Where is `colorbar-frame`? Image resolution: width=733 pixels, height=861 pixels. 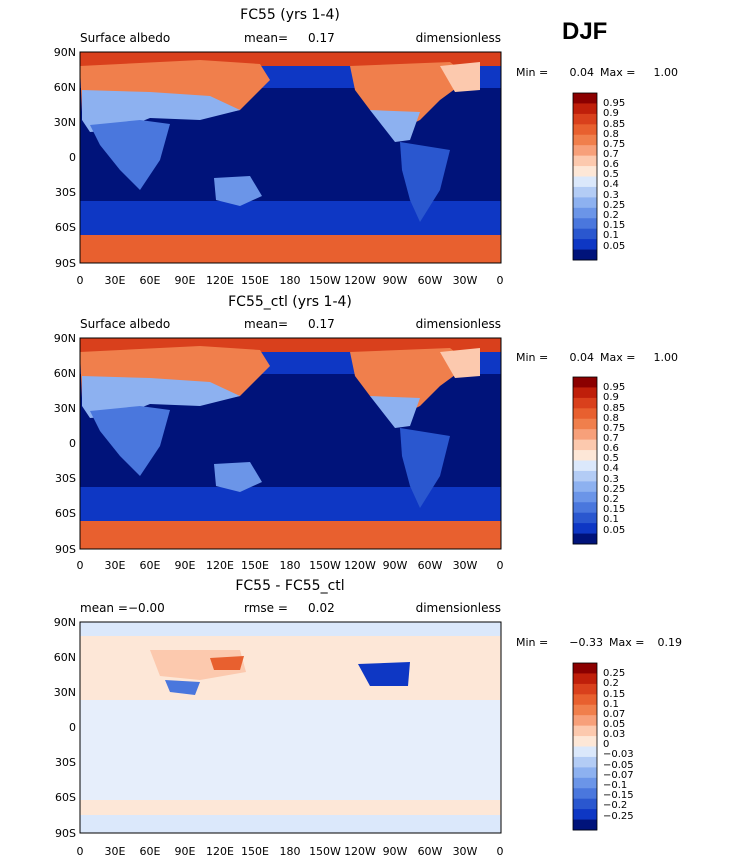 colorbar-frame is located at coordinates (585, 460).